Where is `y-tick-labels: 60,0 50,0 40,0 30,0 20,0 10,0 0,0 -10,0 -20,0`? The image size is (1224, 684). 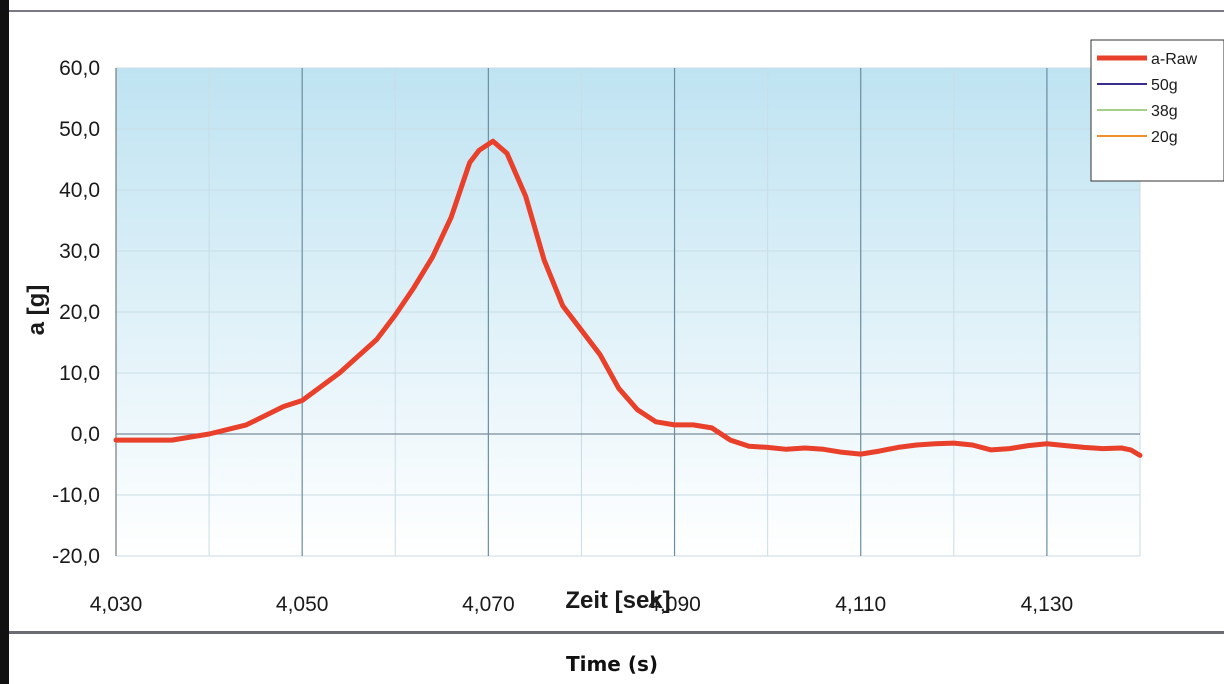
y-tick-labels: 60,0 50,0 40,0 30,0 20,0 10,0 0,0 -10,0 -20,0 is located at coordinates (76, 312).